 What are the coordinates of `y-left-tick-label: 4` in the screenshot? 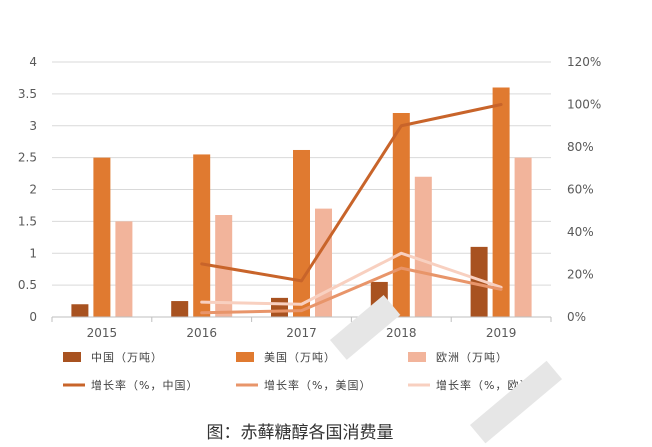 It's located at (33, 62).